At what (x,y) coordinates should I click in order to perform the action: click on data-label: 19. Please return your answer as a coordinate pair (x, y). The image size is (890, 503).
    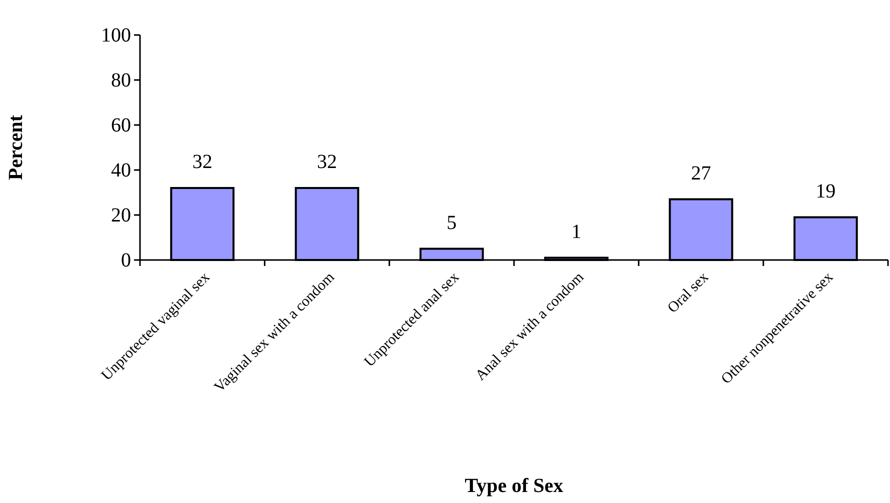
    Looking at the image, I should click on (826, 191).